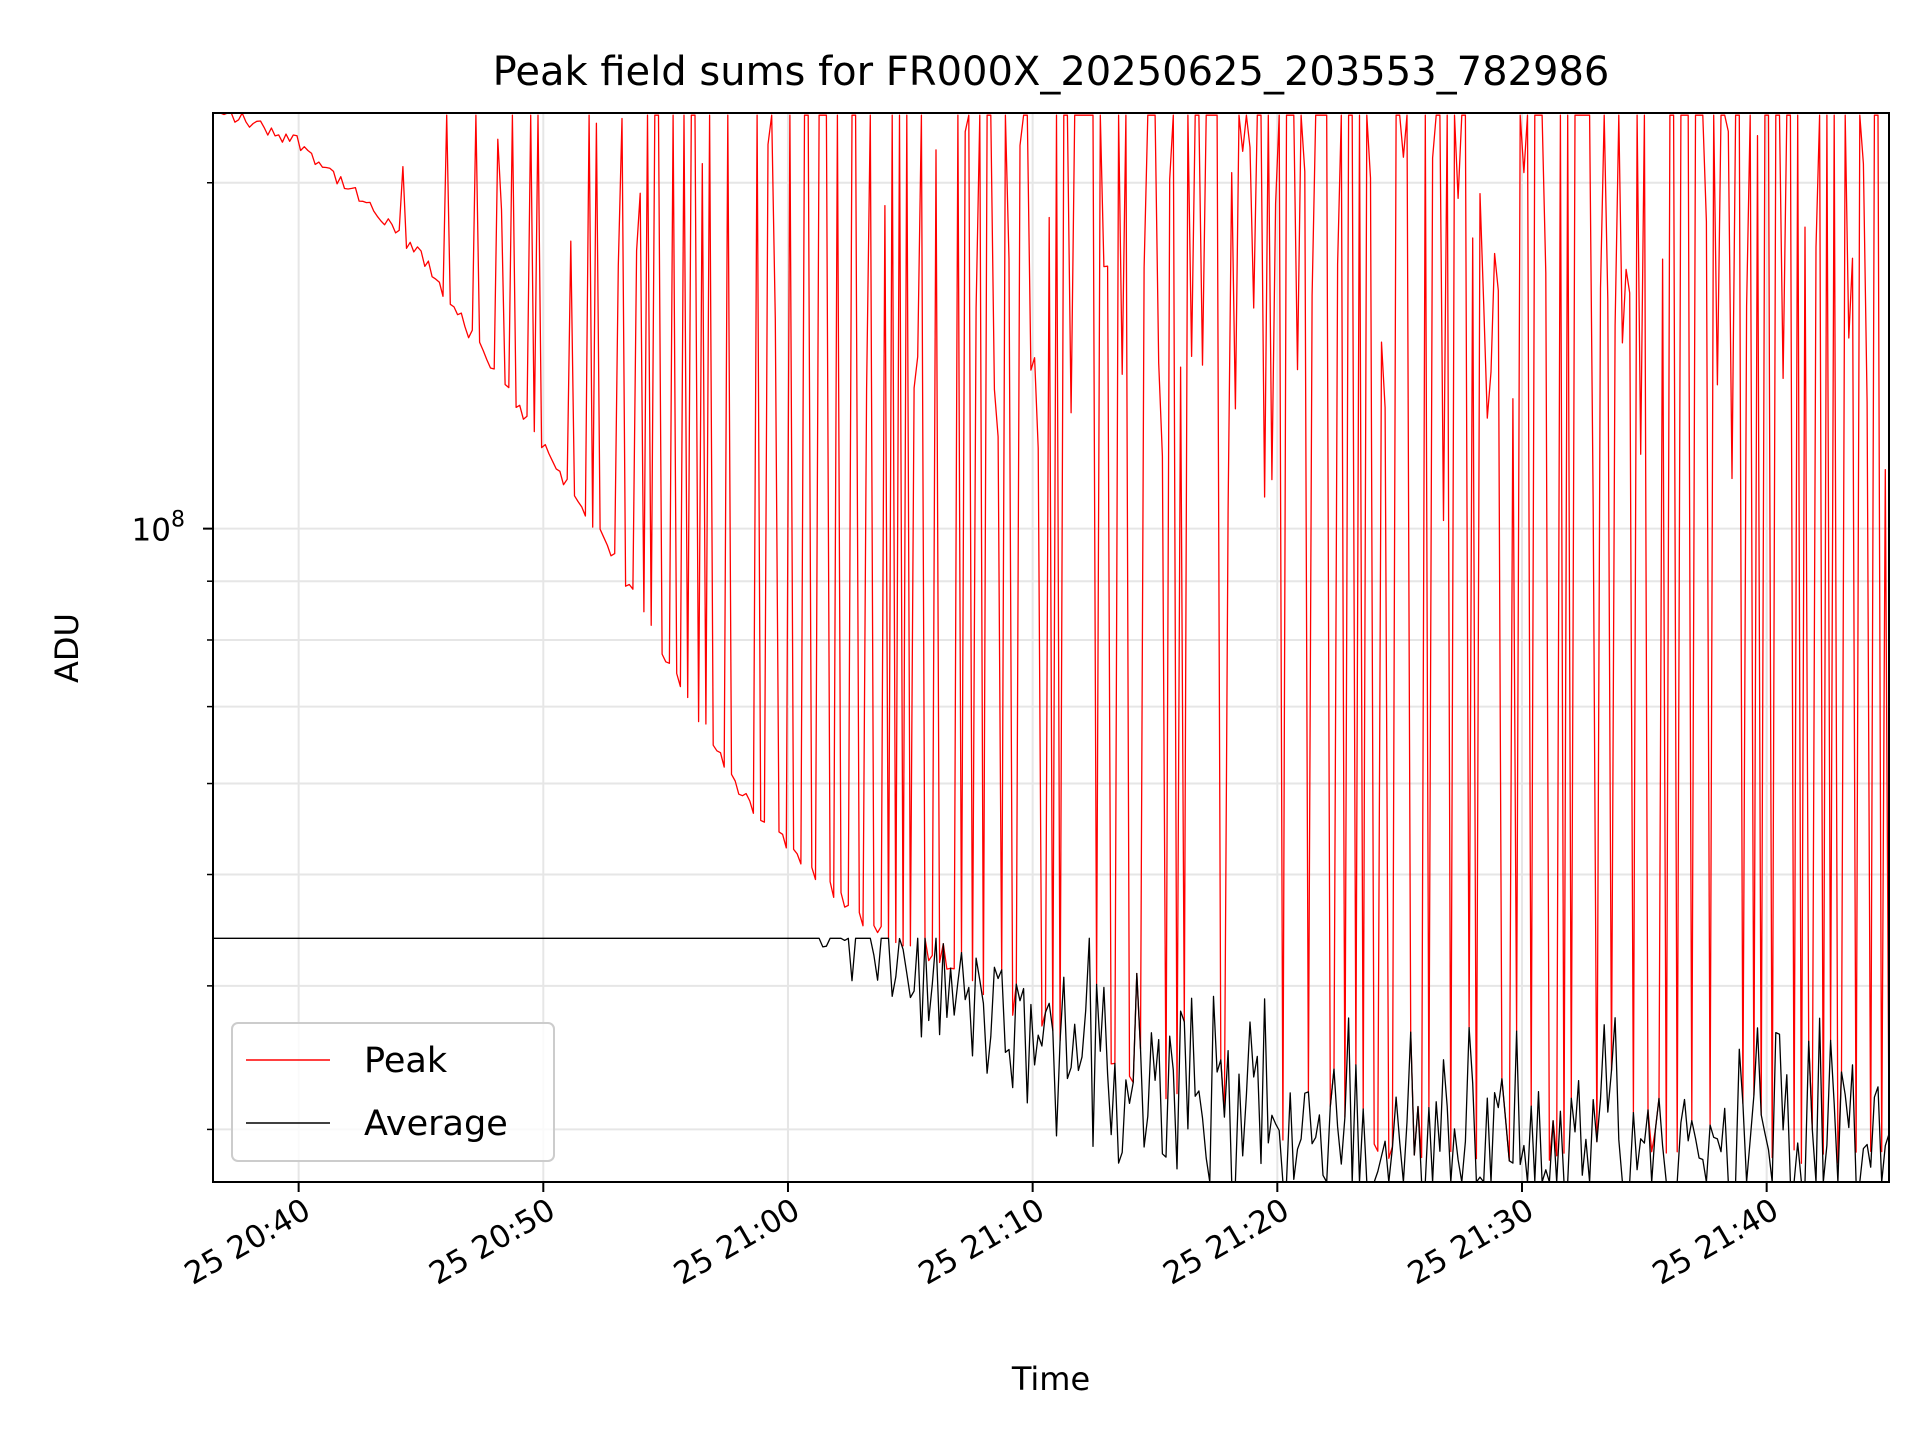 The width and height of the screenshot is (1920, 1440). I want to click on y-axis-label: ADU, so click(67, 648).